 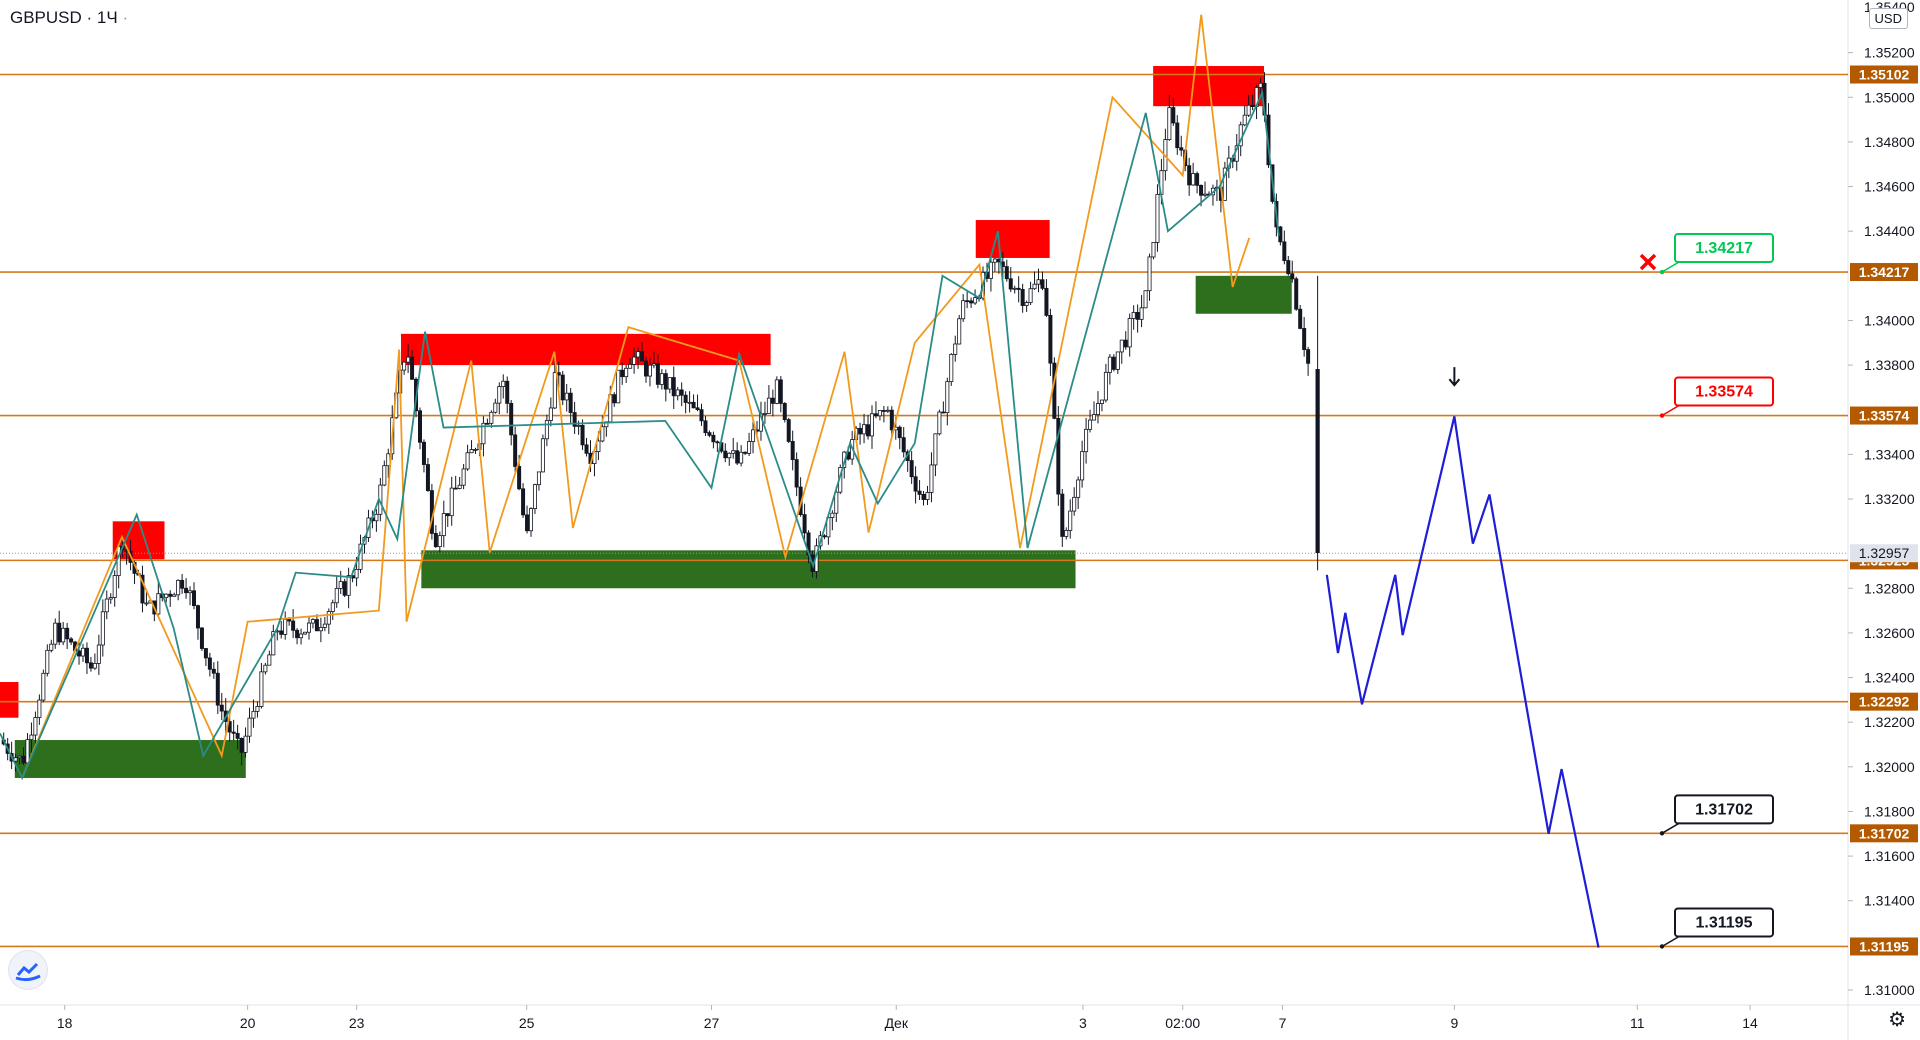 I want to click on symbol-header: GBPUSD · 1Ч ·, so click(x=69, y=18).